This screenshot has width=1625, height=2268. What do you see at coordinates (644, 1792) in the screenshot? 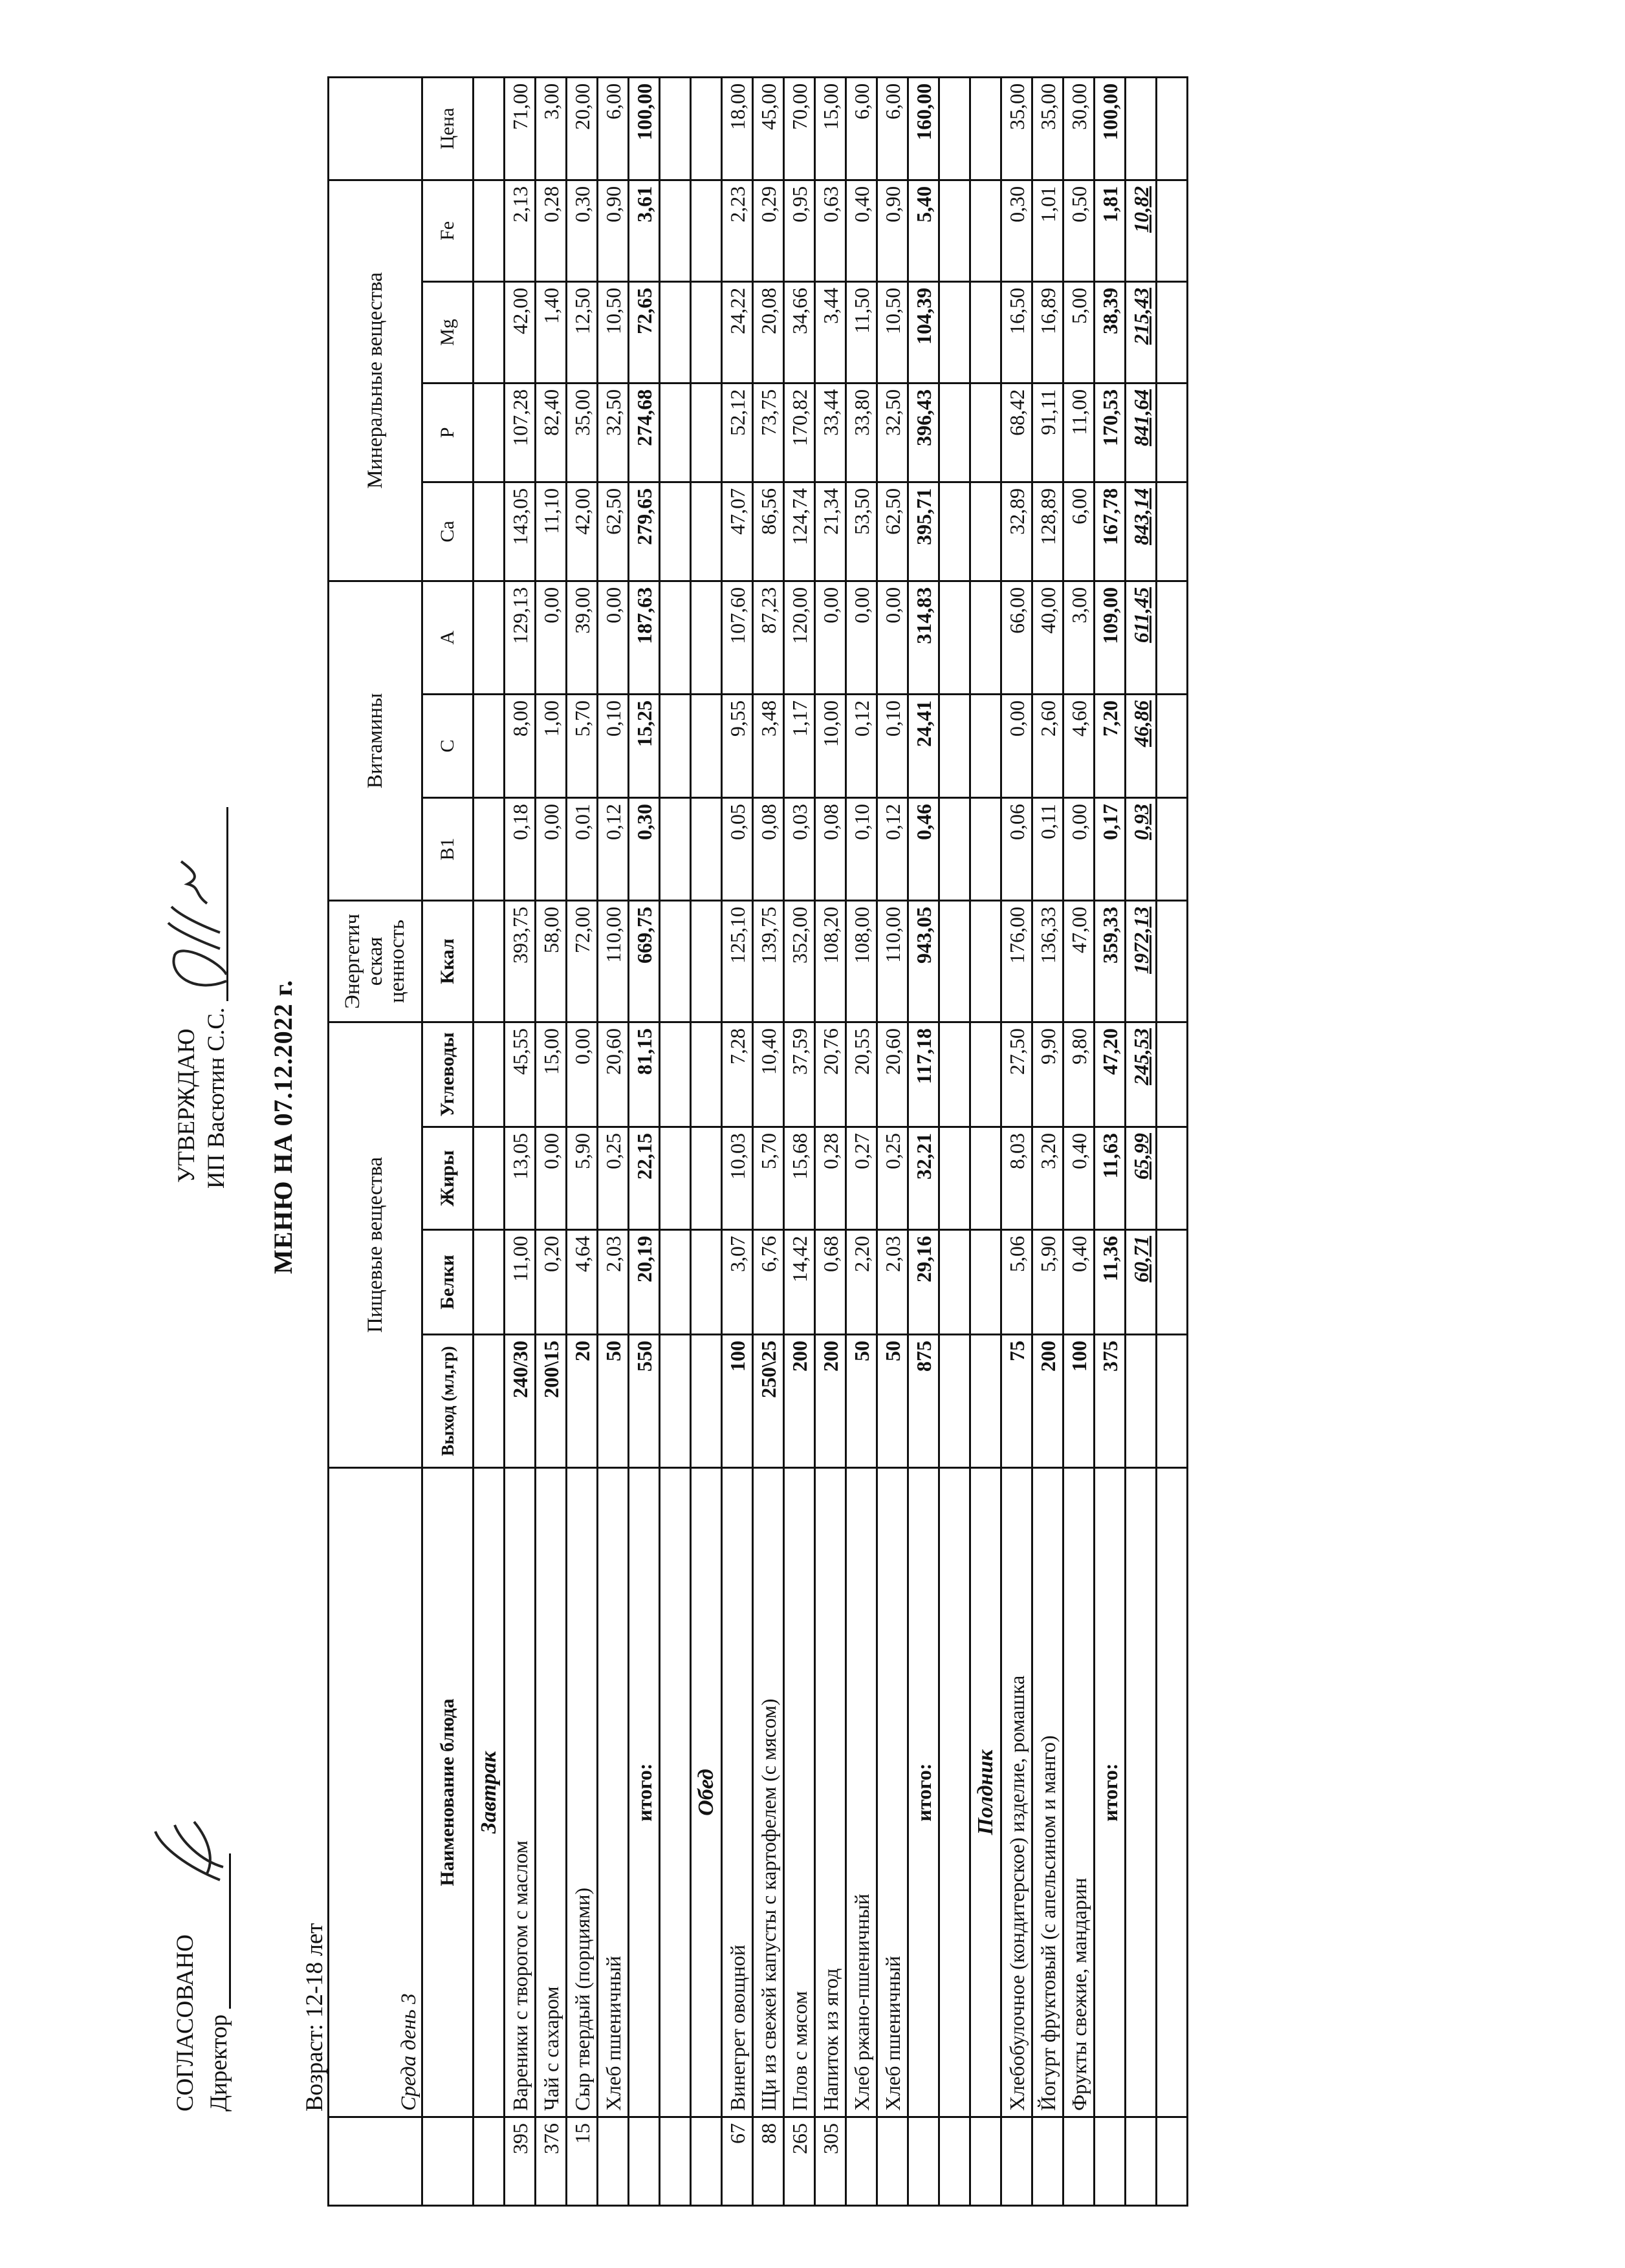
I see `total-label: итого:` at bounding box center [644, 1792].